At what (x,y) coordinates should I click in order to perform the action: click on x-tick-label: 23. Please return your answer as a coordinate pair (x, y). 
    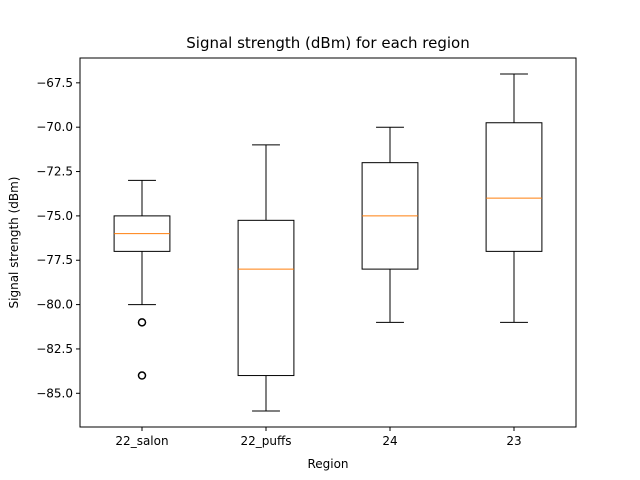
    Looking at the image, I should click on (513, 441).